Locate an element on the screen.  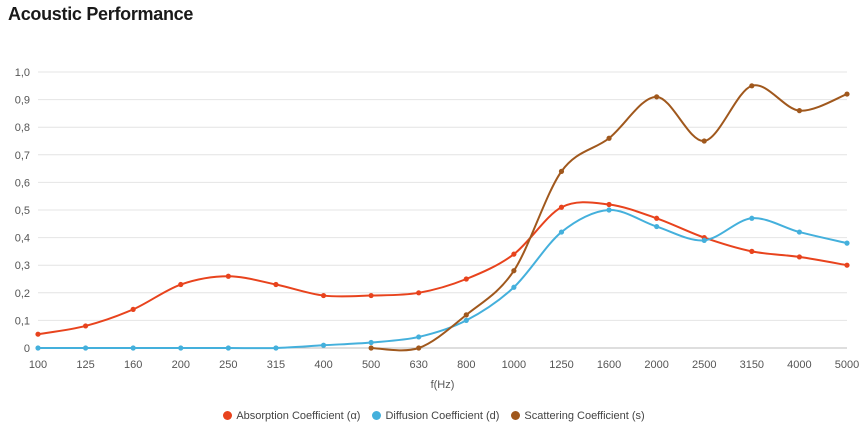
x-tick-label: 250 is located at coordinates (228, 365).